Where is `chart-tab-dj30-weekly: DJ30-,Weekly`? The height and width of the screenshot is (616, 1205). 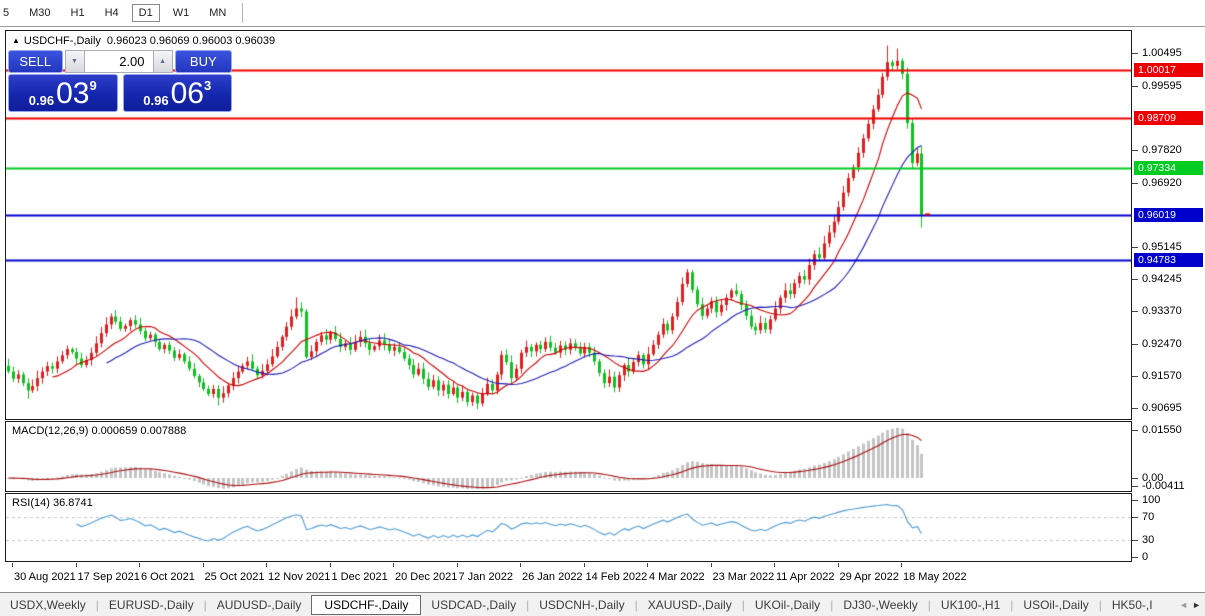 chart-tab-dj30-weekly: DJ30-,Weekly is located at coordinates (880, 604).